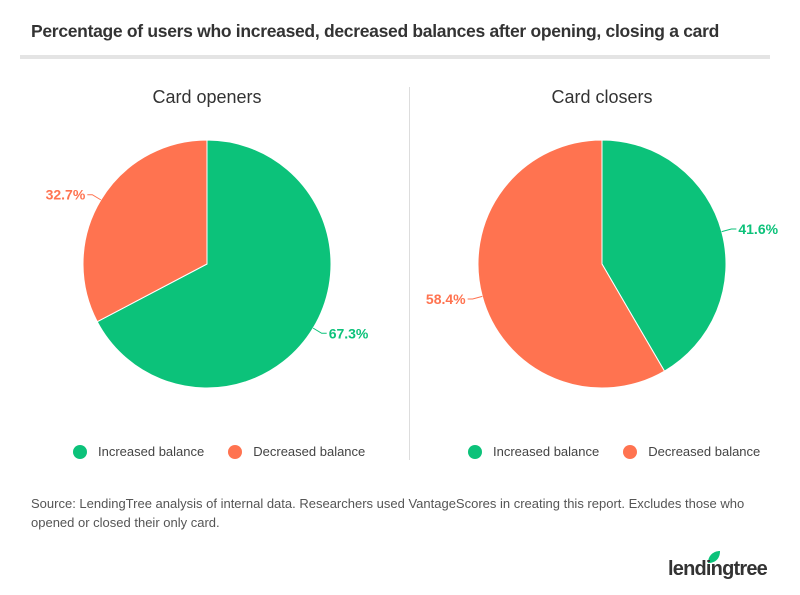 This screenshot has height=595, width=800. What do you see at coordinates (718, 568) in the screenshot?
I see `svg-text: lendingtree` at bounding box center [718, 568].